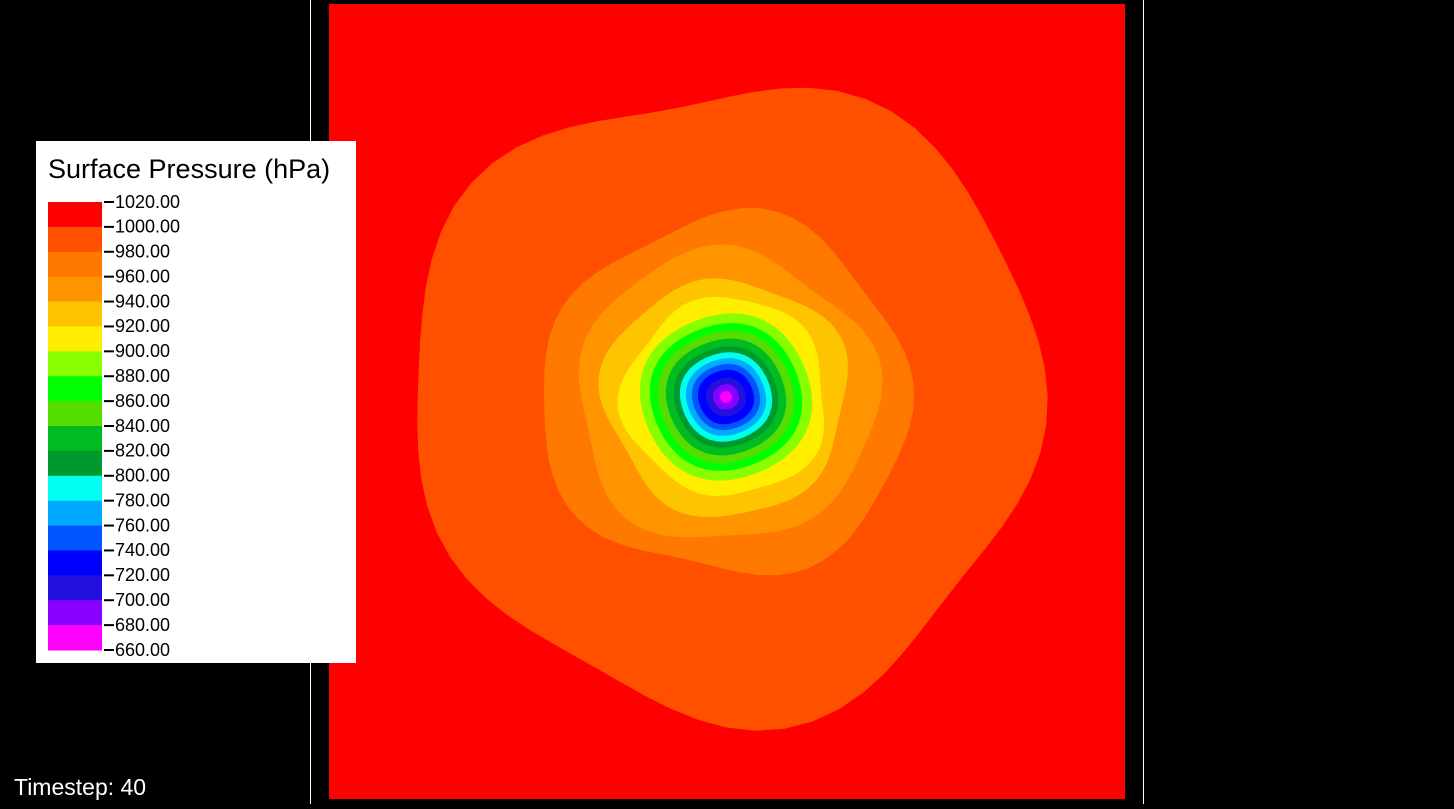  What do you see at coordinates (147, 202) in the screenshot?
I see `legend-label: 1020.00` at bounding box center [147, 202].